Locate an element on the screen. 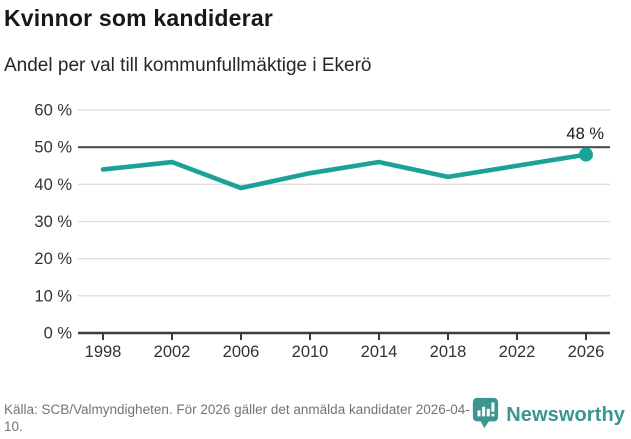 The width and height of the screenshot is (631, 439). newsworthy-icon is located at coordinates (485, 415).